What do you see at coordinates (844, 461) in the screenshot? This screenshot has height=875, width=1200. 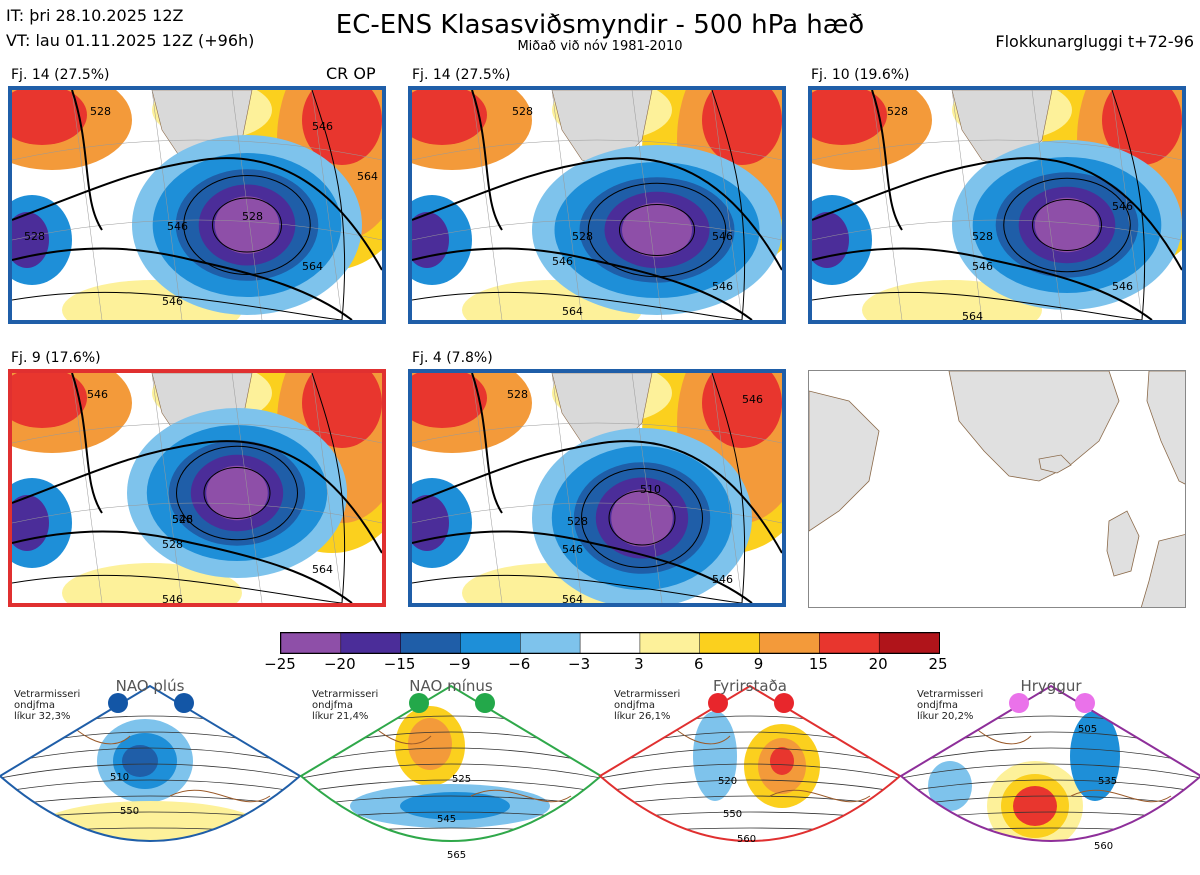 I see `canada-land` at bounding box center [844, 461].